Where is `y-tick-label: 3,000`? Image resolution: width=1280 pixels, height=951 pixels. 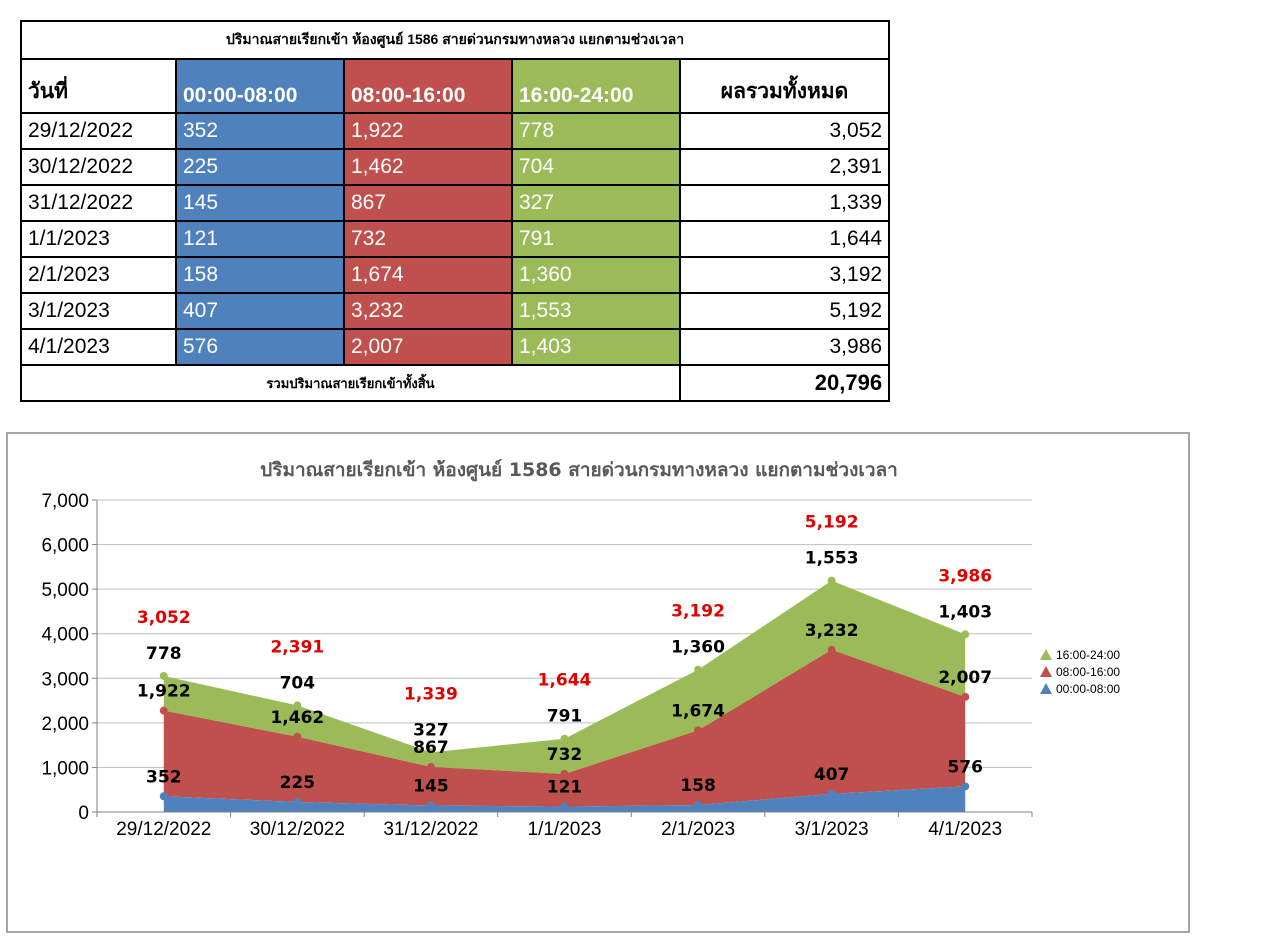 y-tick-label: 3,000 is located at coordinates (65, 679).